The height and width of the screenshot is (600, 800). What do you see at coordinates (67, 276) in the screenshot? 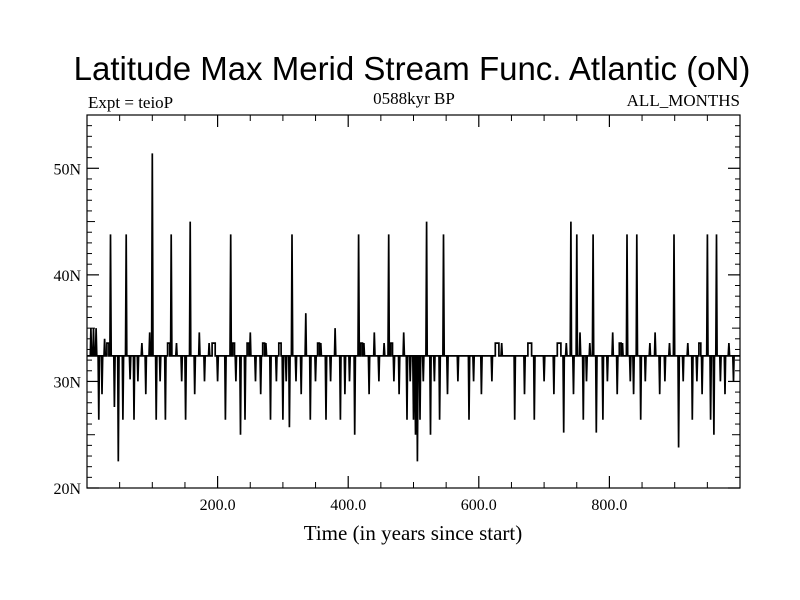
I see `y-tick-label: 40N` at bounding box center [67, 276].